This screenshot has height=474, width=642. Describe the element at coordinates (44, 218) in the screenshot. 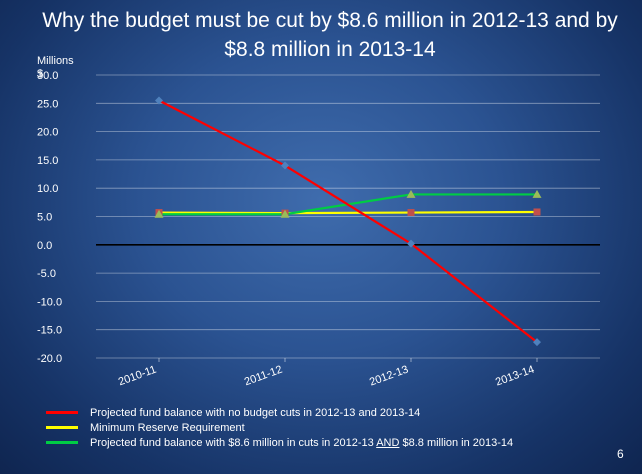

I see `y-tick-label: 5.0` at that location.